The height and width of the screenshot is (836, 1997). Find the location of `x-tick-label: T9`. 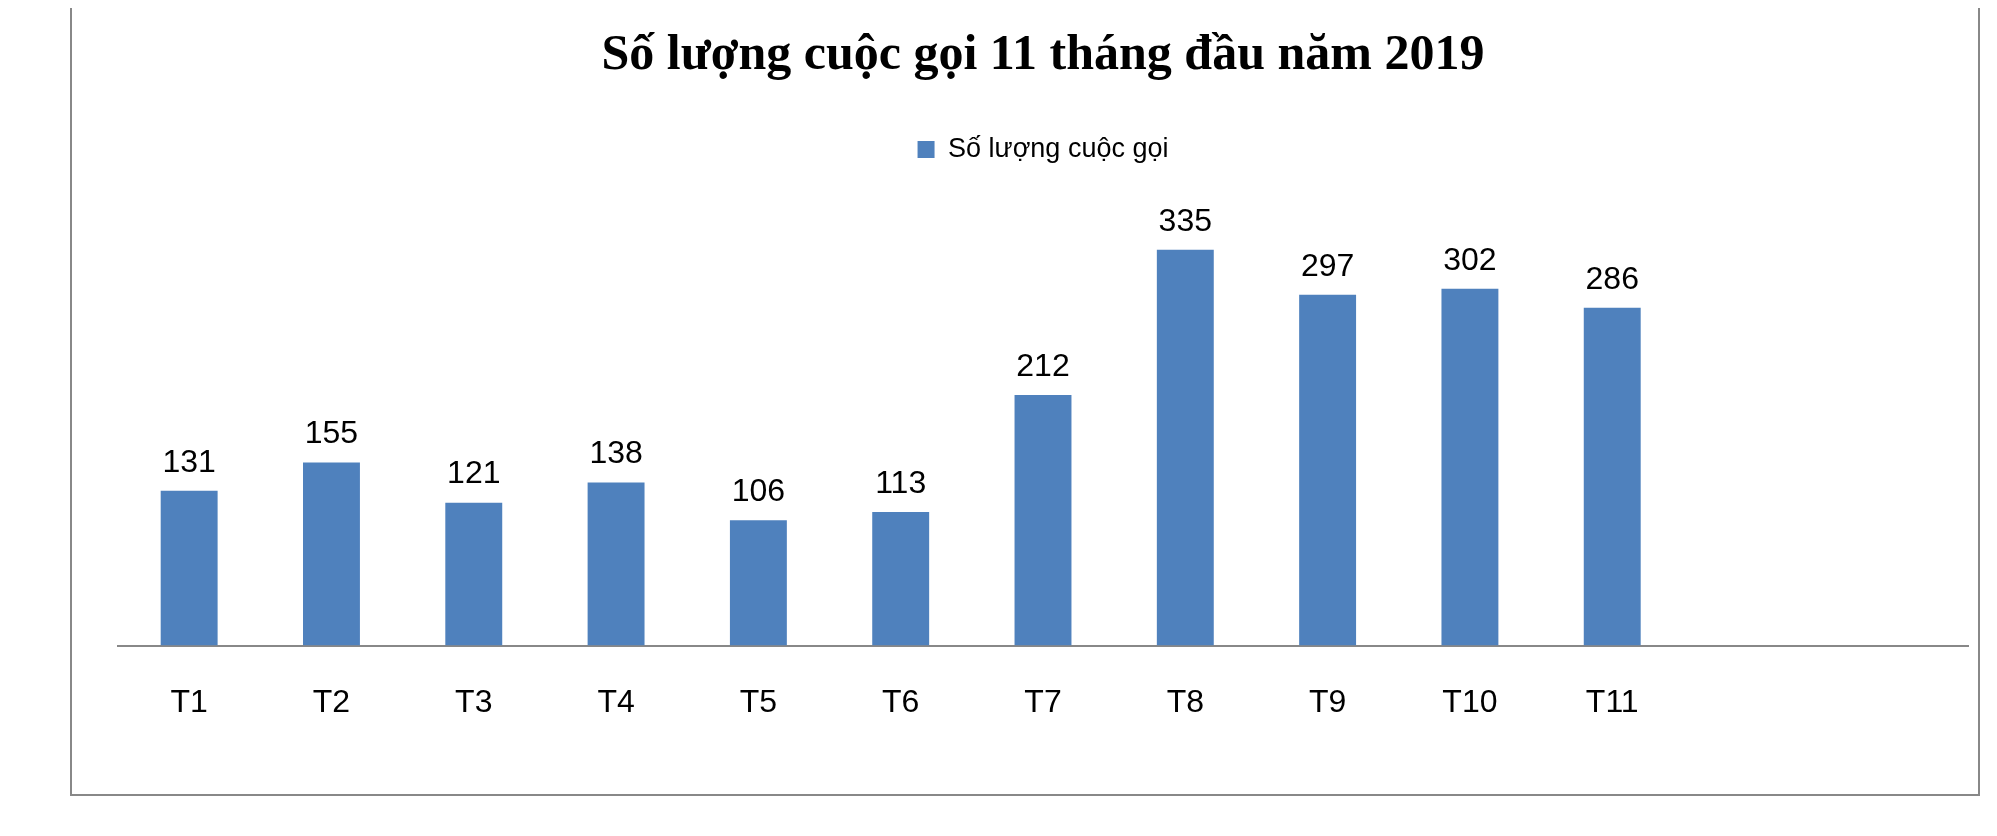

x-tick-label: T9 is located at coordinates (1327, 700).